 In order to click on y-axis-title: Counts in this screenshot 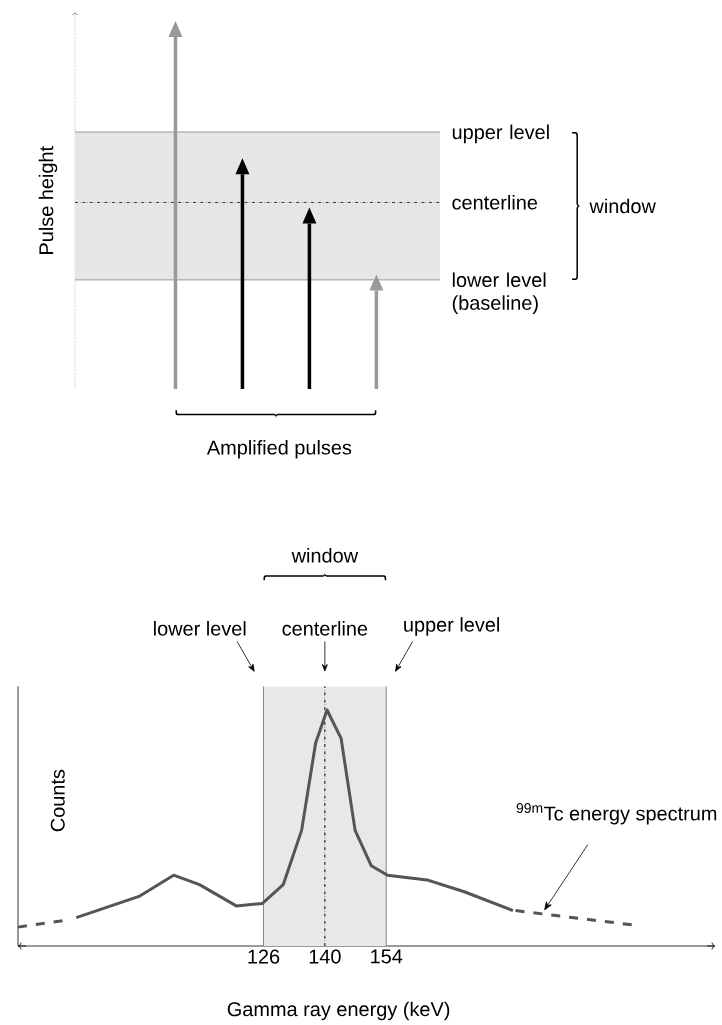, I will do `click(57, 800)`.